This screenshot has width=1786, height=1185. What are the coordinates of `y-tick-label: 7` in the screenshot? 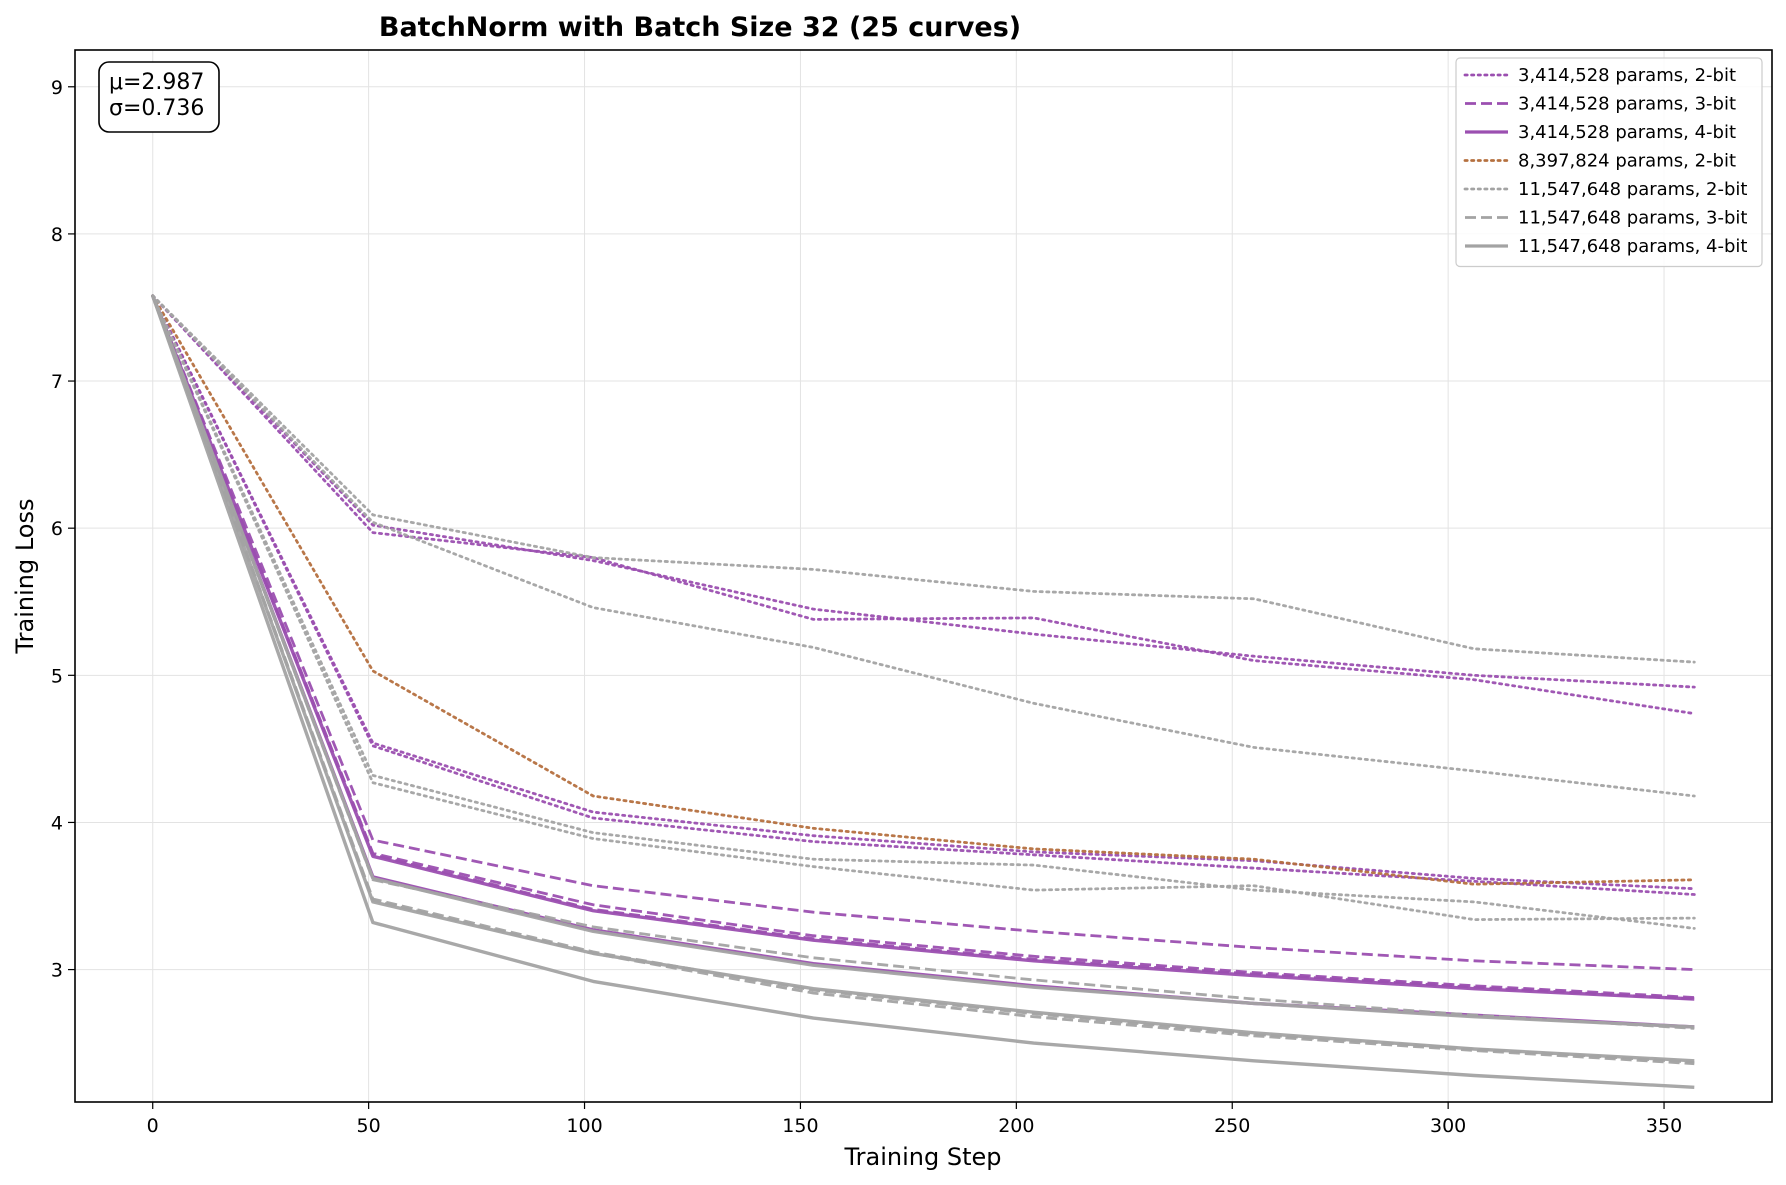 It's located at (57, 382).